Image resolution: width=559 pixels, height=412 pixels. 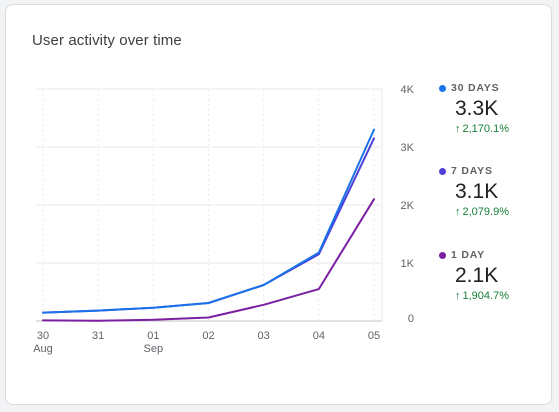 What do you see at coordinates (408, 148) in the screenshot?
I see `y-tick-label: 3K` at bounding box center [408, 148].